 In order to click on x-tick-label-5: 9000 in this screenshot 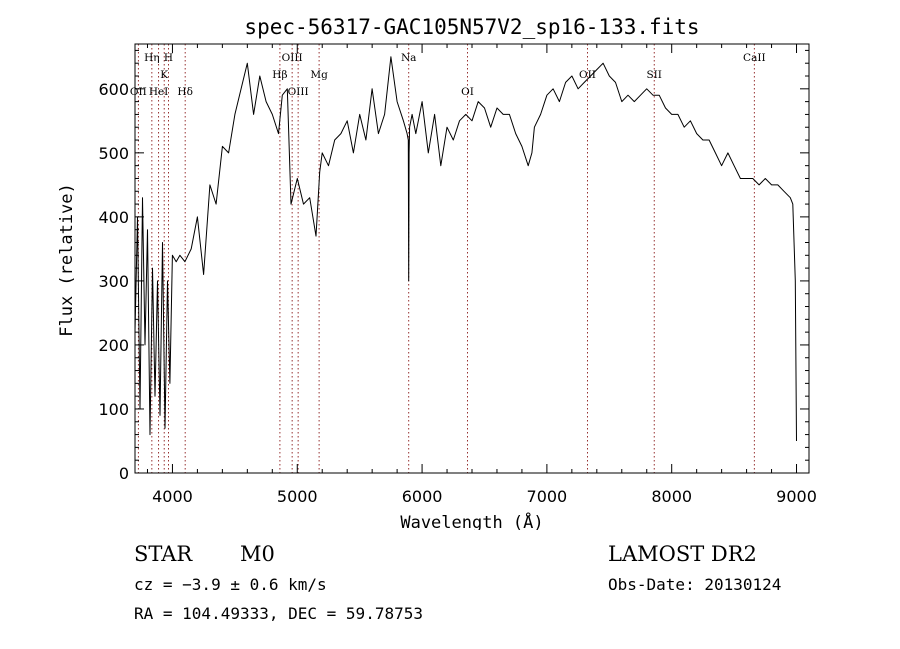, I will do `click(796, 496)`.